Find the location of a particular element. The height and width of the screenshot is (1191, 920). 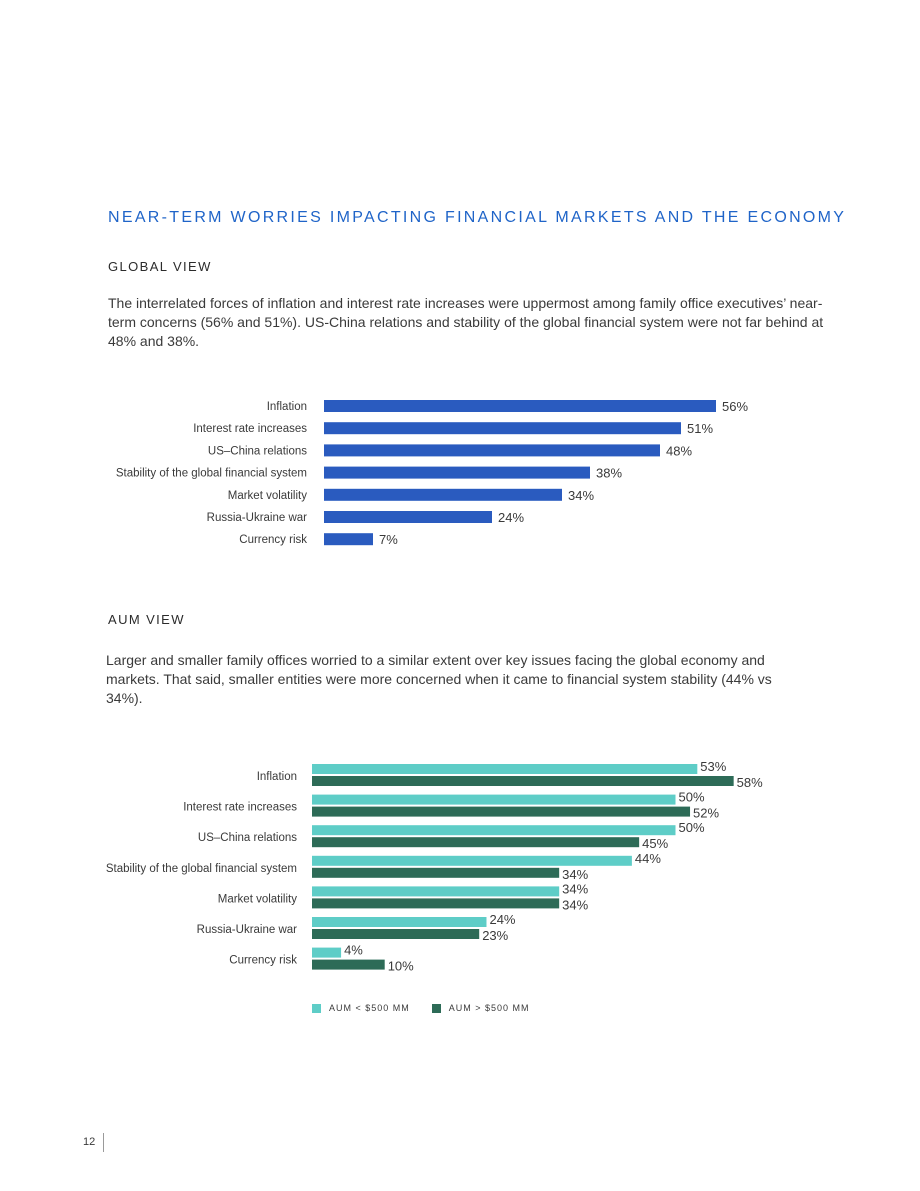

value-label: 7% is located at coordinates (388, 539).